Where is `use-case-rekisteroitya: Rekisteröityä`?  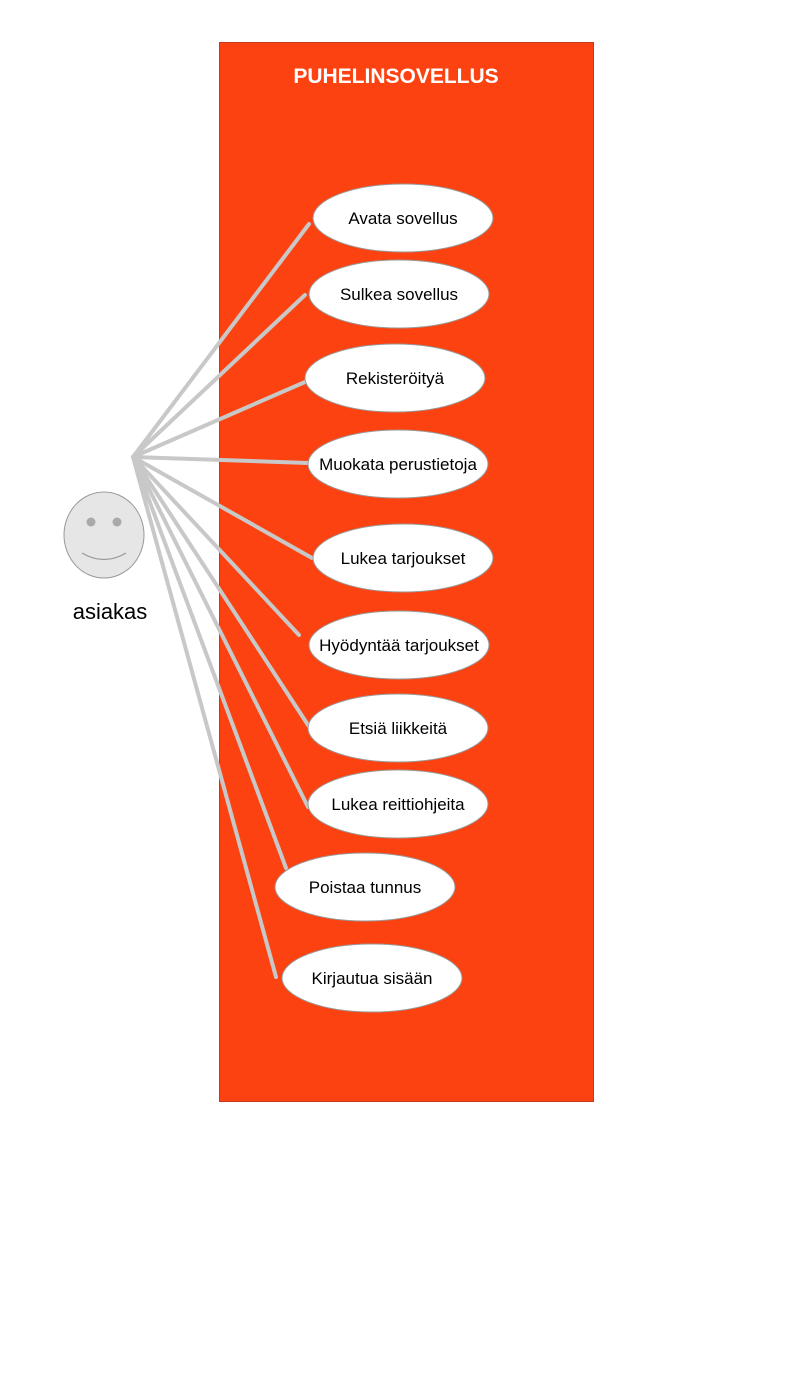 use-case-rekisteroitya: Rekisteröityä is located at coordinates (395, 378).